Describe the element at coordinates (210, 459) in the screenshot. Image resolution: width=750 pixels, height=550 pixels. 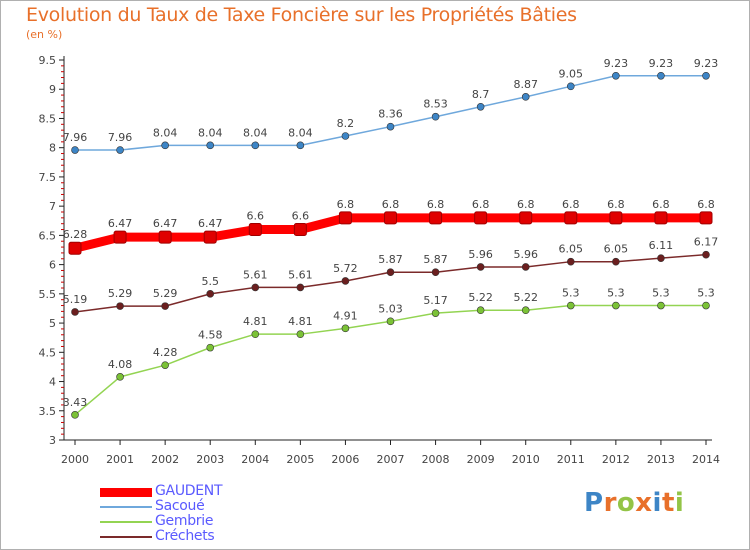
I see `x-tick-label: 2003` at that location.